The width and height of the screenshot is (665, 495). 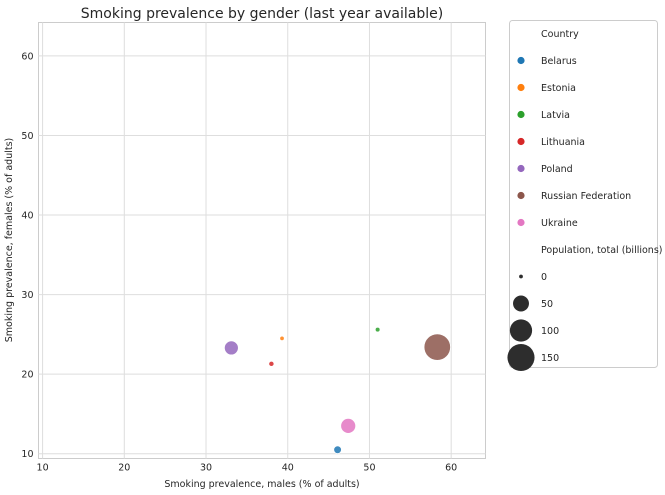 What do you see at coordinates (27, 255) in the screenshot?
I see `y-axis-ticks: 10 20 30 40 50 60` at bounding box center [27, 255].